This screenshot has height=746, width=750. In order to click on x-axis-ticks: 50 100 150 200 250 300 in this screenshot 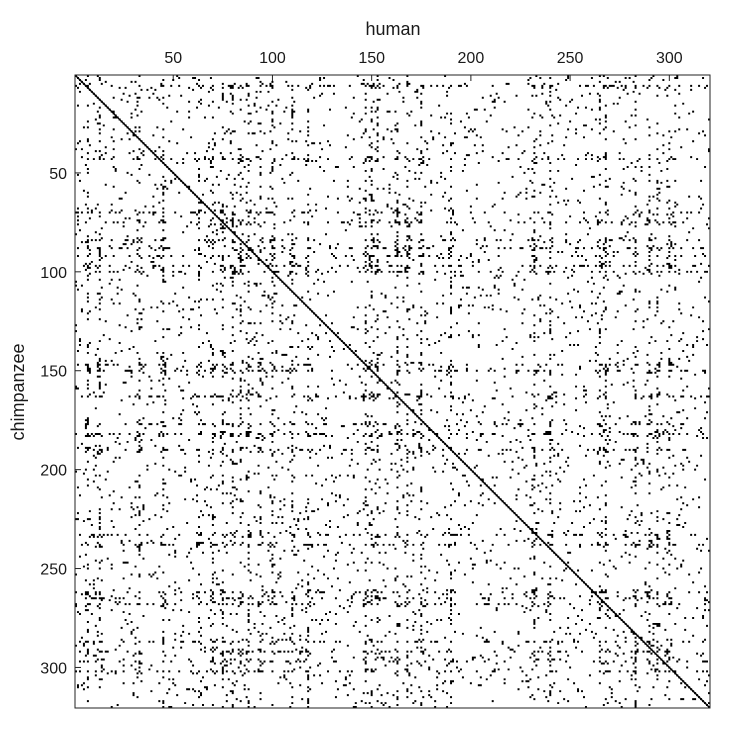, I will do `click(423, 65)`.